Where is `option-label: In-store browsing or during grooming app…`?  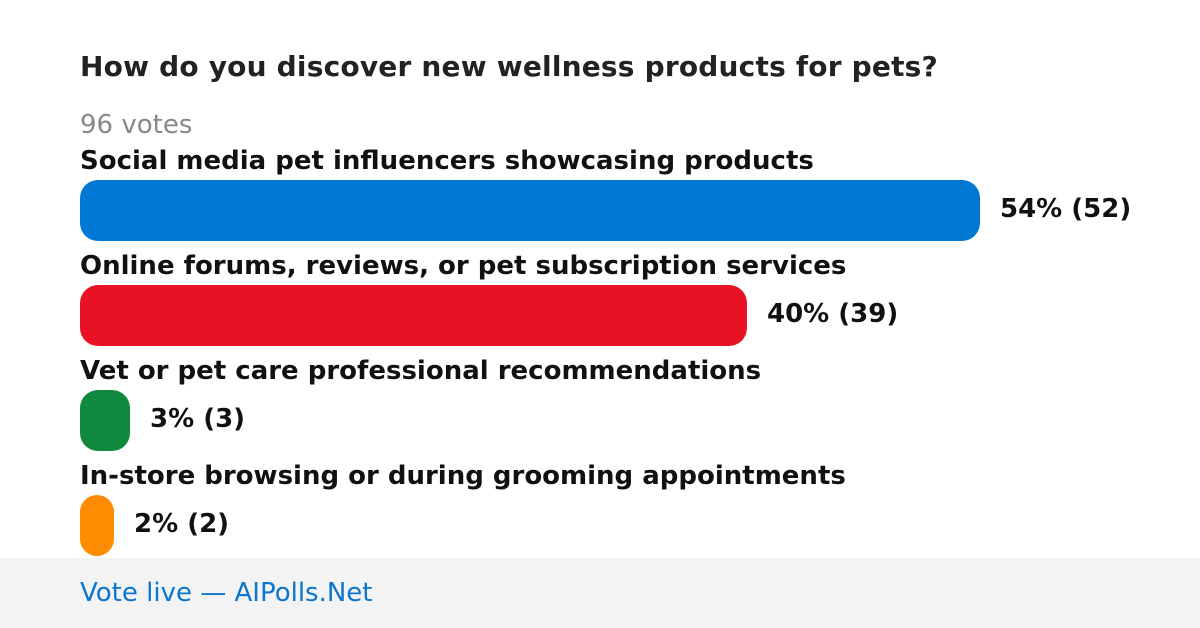
option-label: In-store browsing or during grooming app… is located at coordinates (463, 476).